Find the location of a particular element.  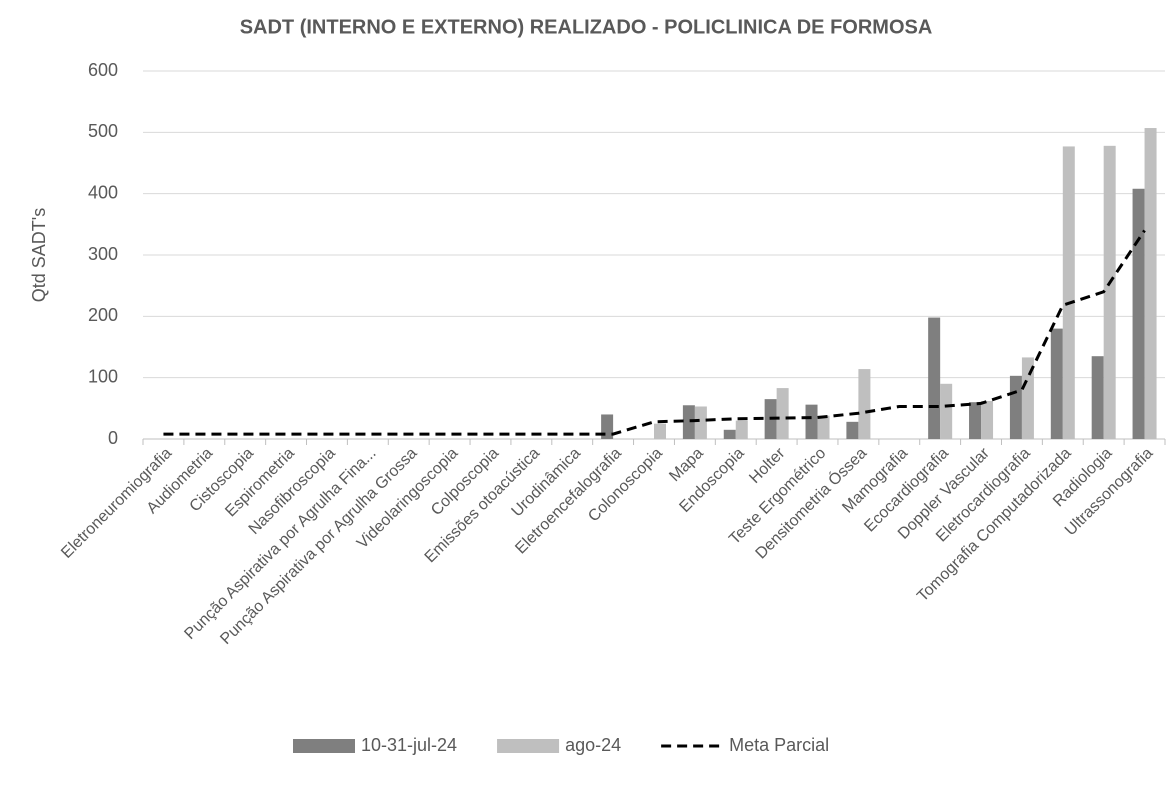

y-tick-label: 200 is located at coordinates (103, 315).